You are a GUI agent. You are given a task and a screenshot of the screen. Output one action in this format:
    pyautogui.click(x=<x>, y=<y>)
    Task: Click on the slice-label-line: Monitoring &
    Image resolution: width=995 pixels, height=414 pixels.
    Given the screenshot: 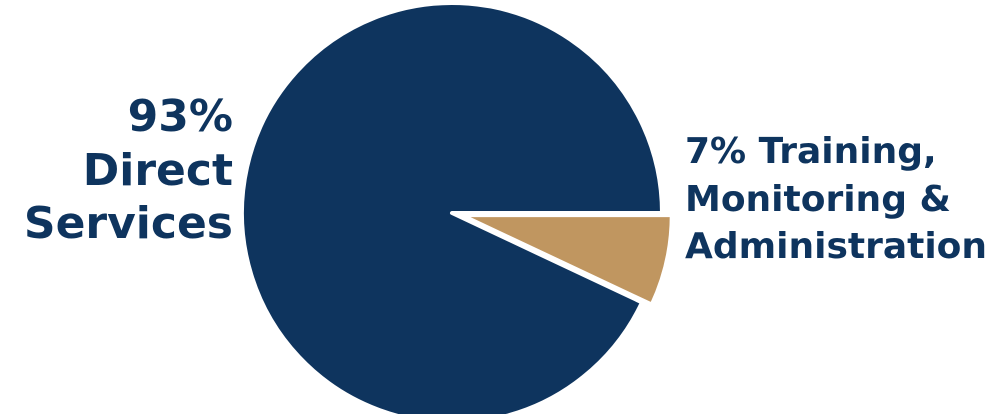 What is the action you would take?
    pyautogui.click(x=818, y=199)
    